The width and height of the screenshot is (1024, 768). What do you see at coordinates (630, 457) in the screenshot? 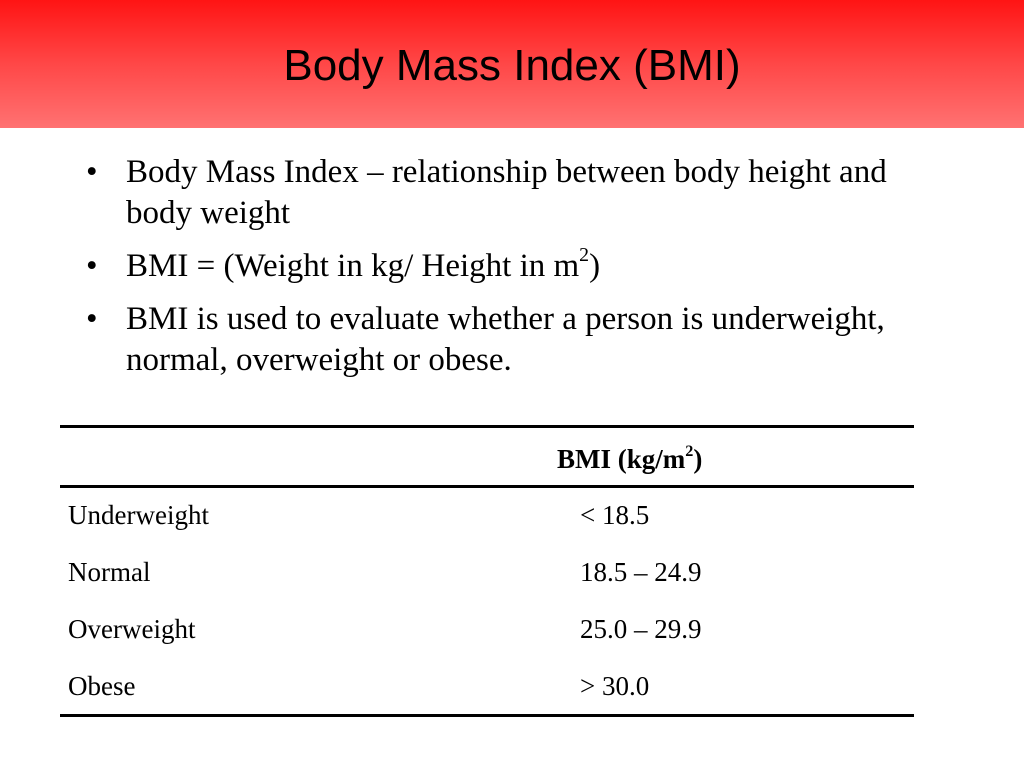
I see `table-header-bmi: BMI (kg/m2)` at bounding box center [630, 457].